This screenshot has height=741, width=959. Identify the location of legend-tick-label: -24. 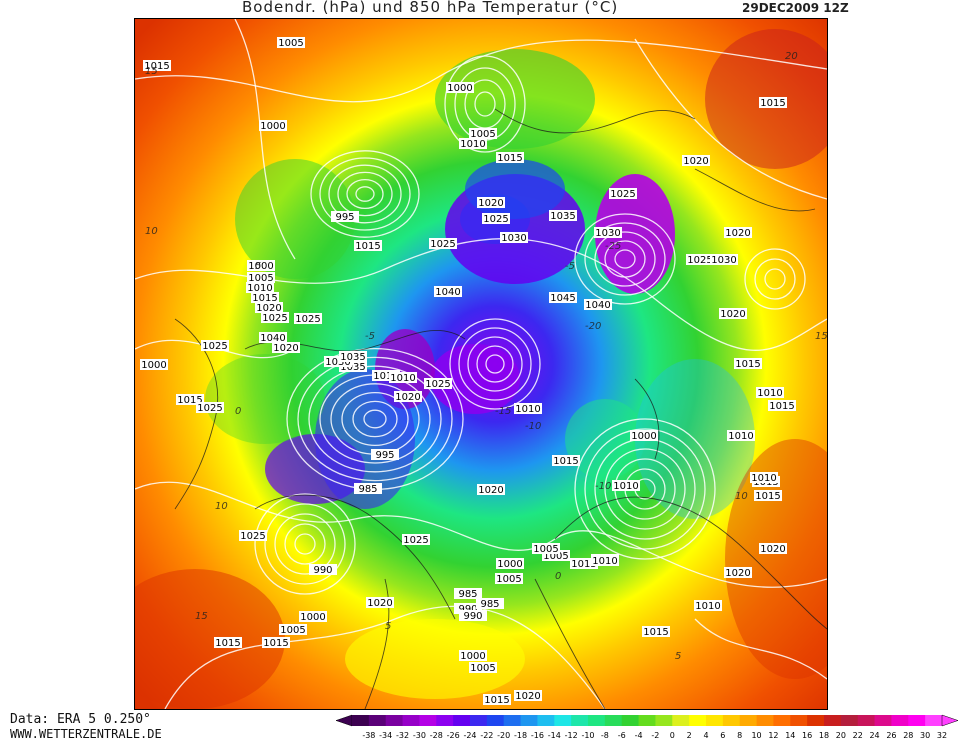
(469, 735).